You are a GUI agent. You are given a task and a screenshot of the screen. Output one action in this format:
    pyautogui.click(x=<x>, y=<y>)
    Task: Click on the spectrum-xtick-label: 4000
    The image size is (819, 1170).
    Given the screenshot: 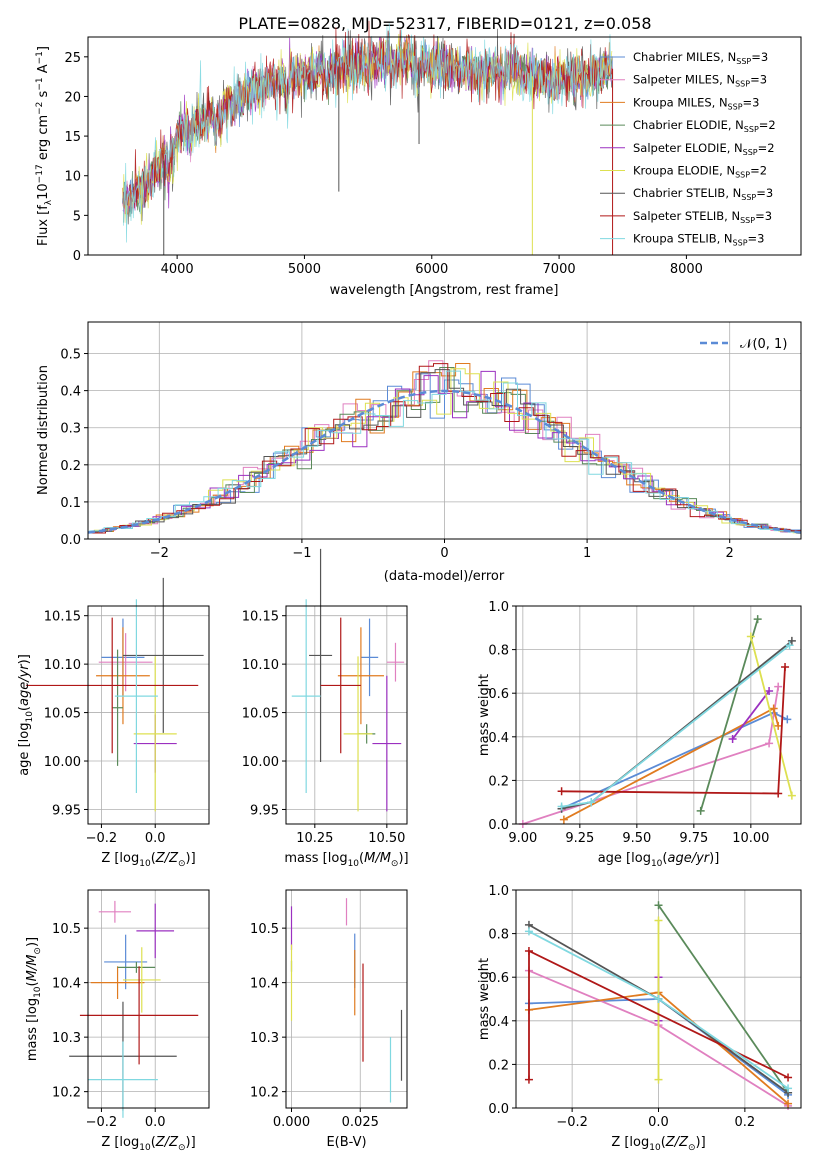 What is the action you would take?
    pyautogui.click(x=177, y=269)
    